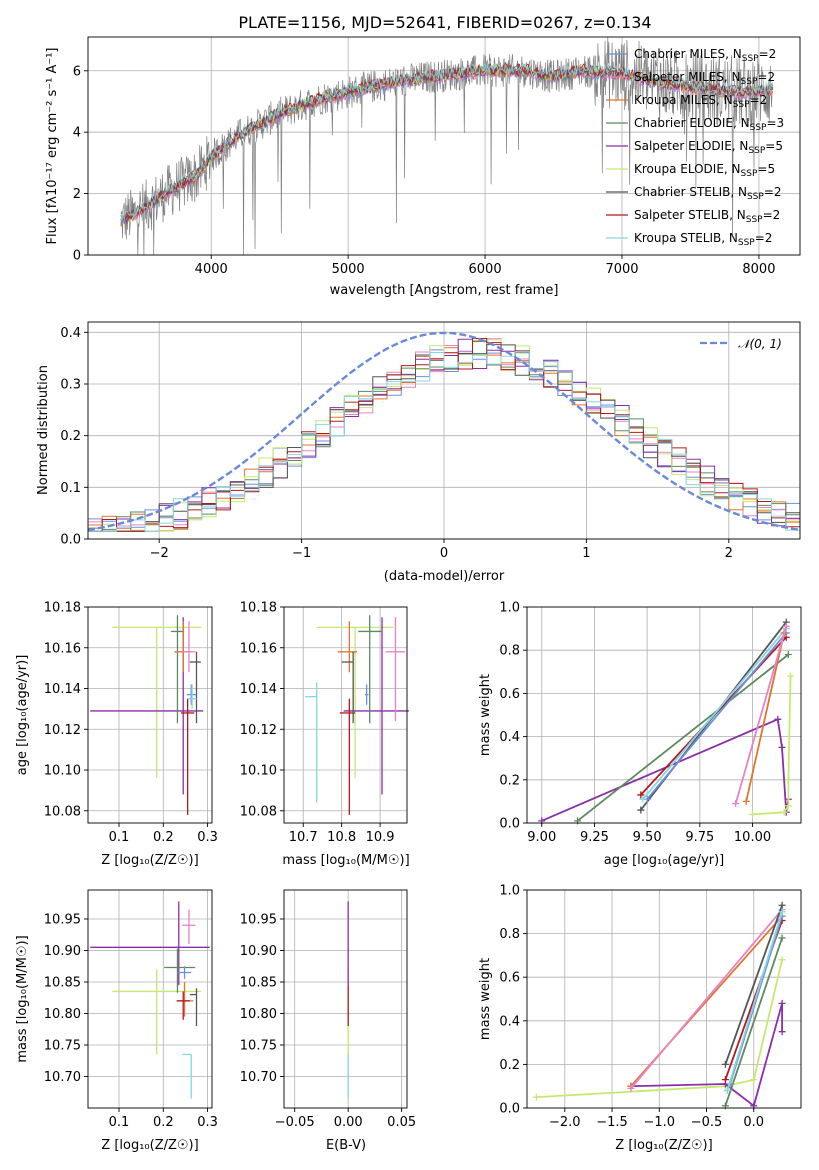  I want to click on x-tick-label: 0.0, so click(753, 1122).